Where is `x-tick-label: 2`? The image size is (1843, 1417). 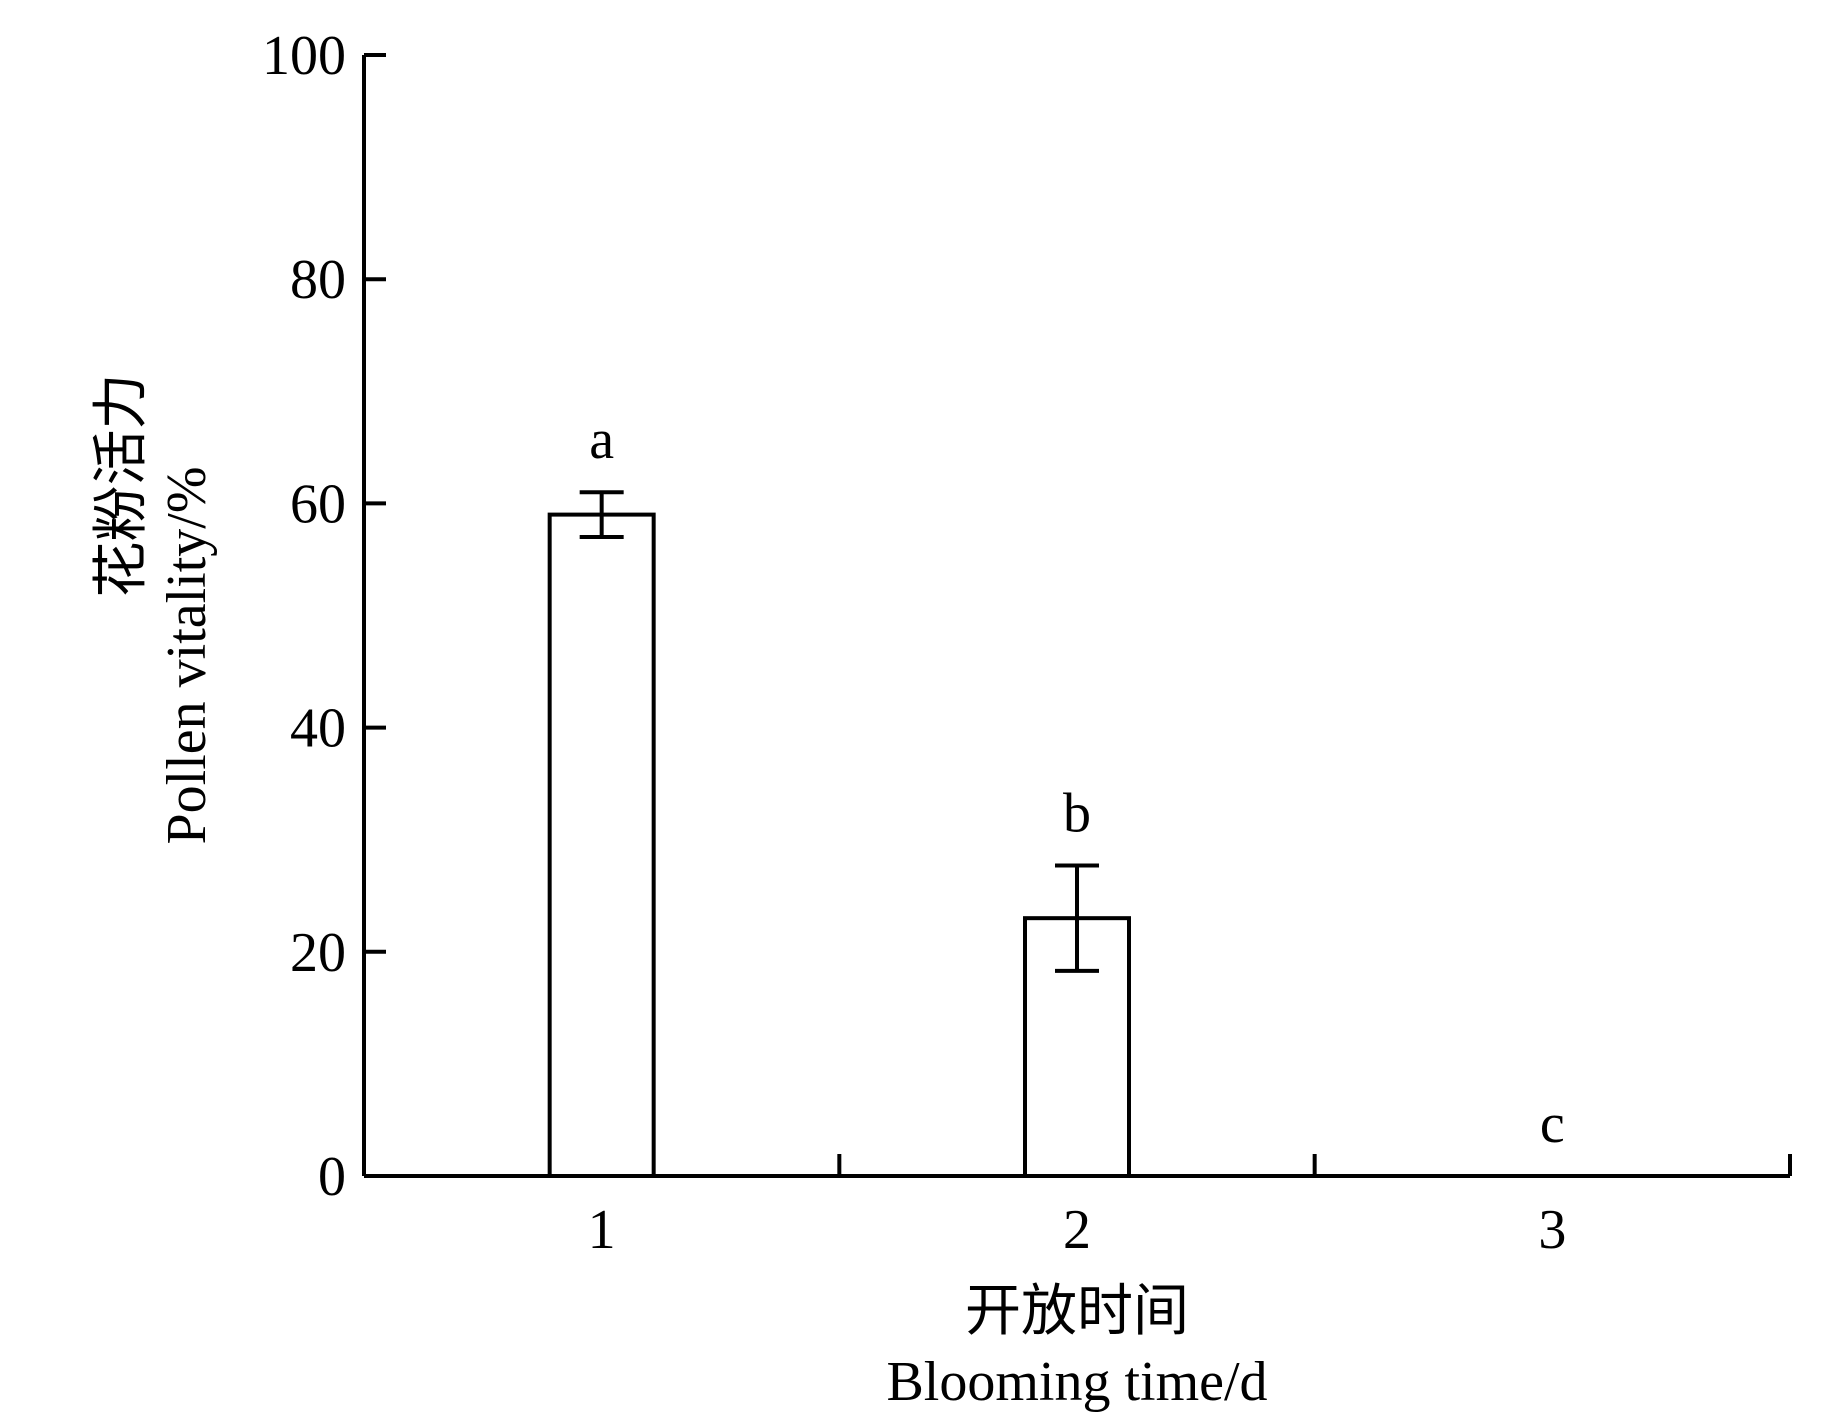 x-tick-label: 2 is located at coordinates (1077, 1230).